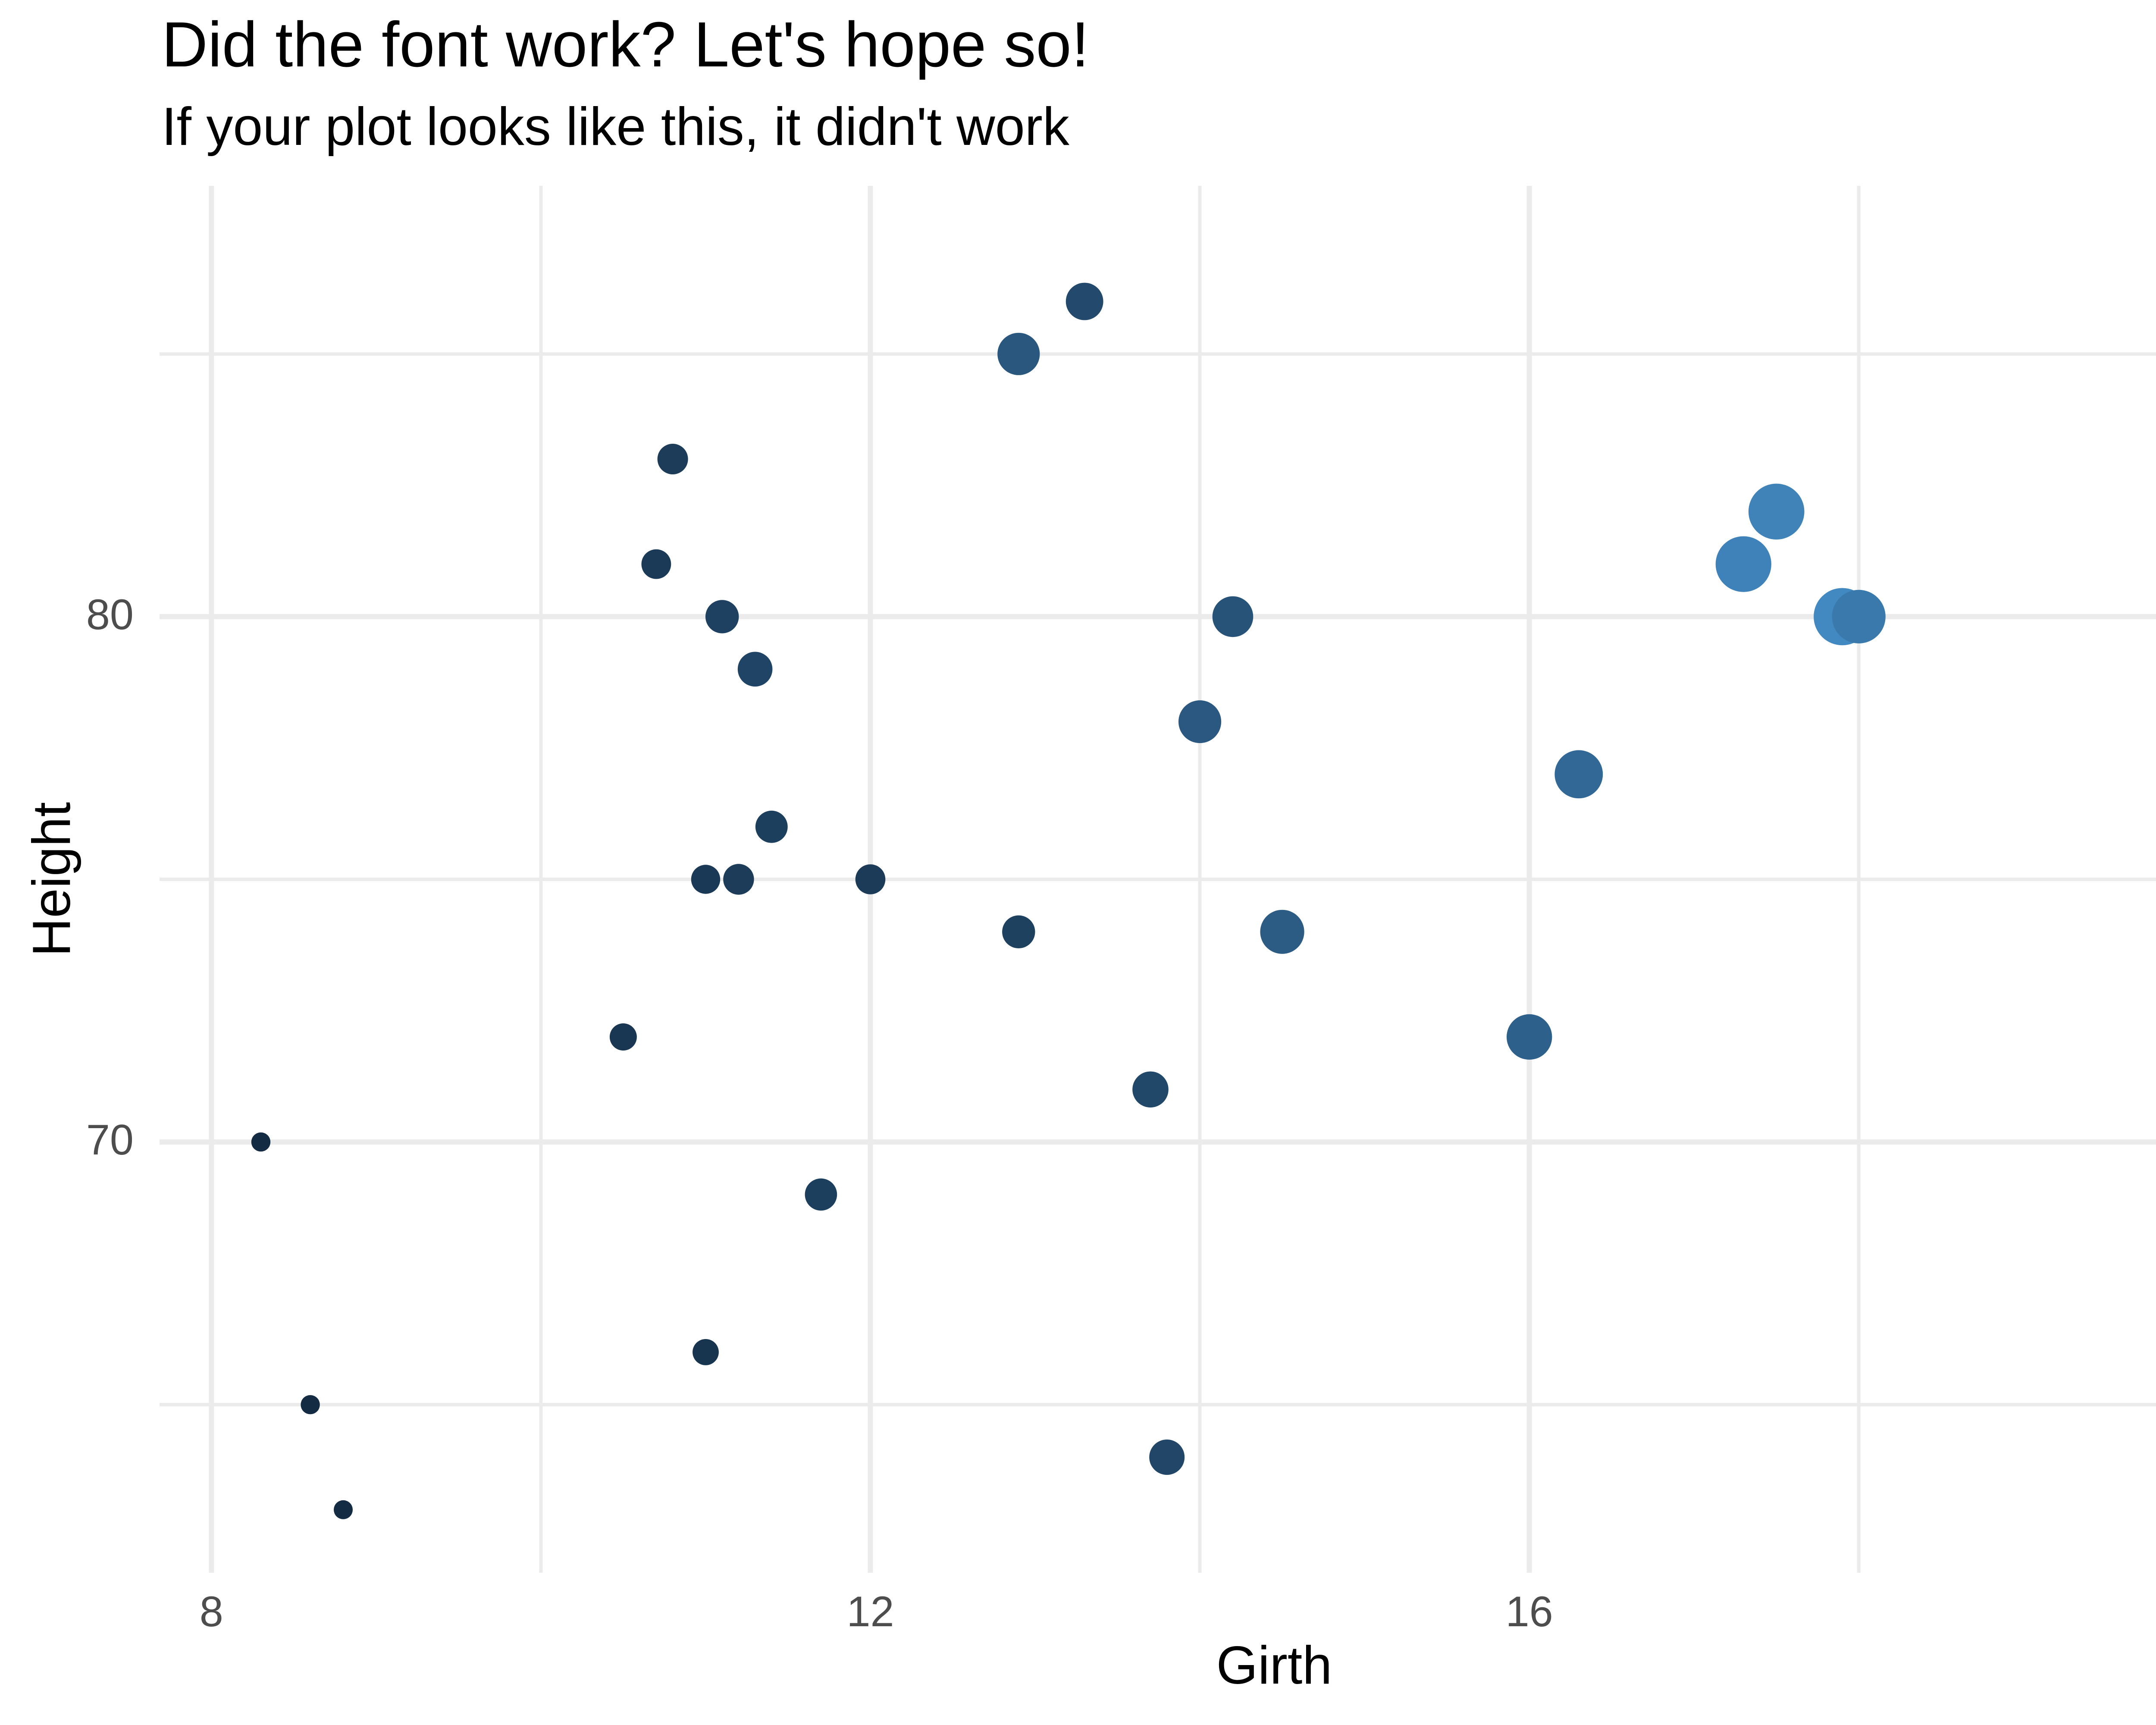  What do you see at coordinates (51, 880) in the screenshot?
I see `y-axis-title: Height` at bounding box center [51, 880].